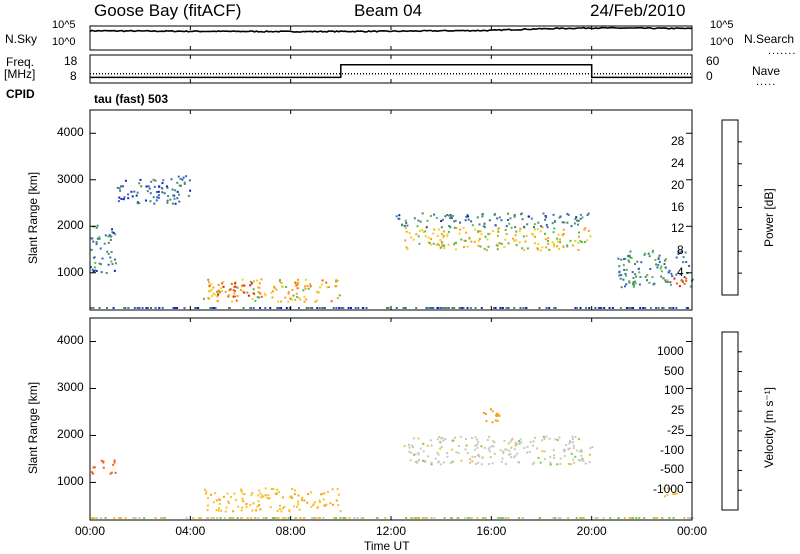  I want to click on xtick-label: 08:00, so click(290, 531).